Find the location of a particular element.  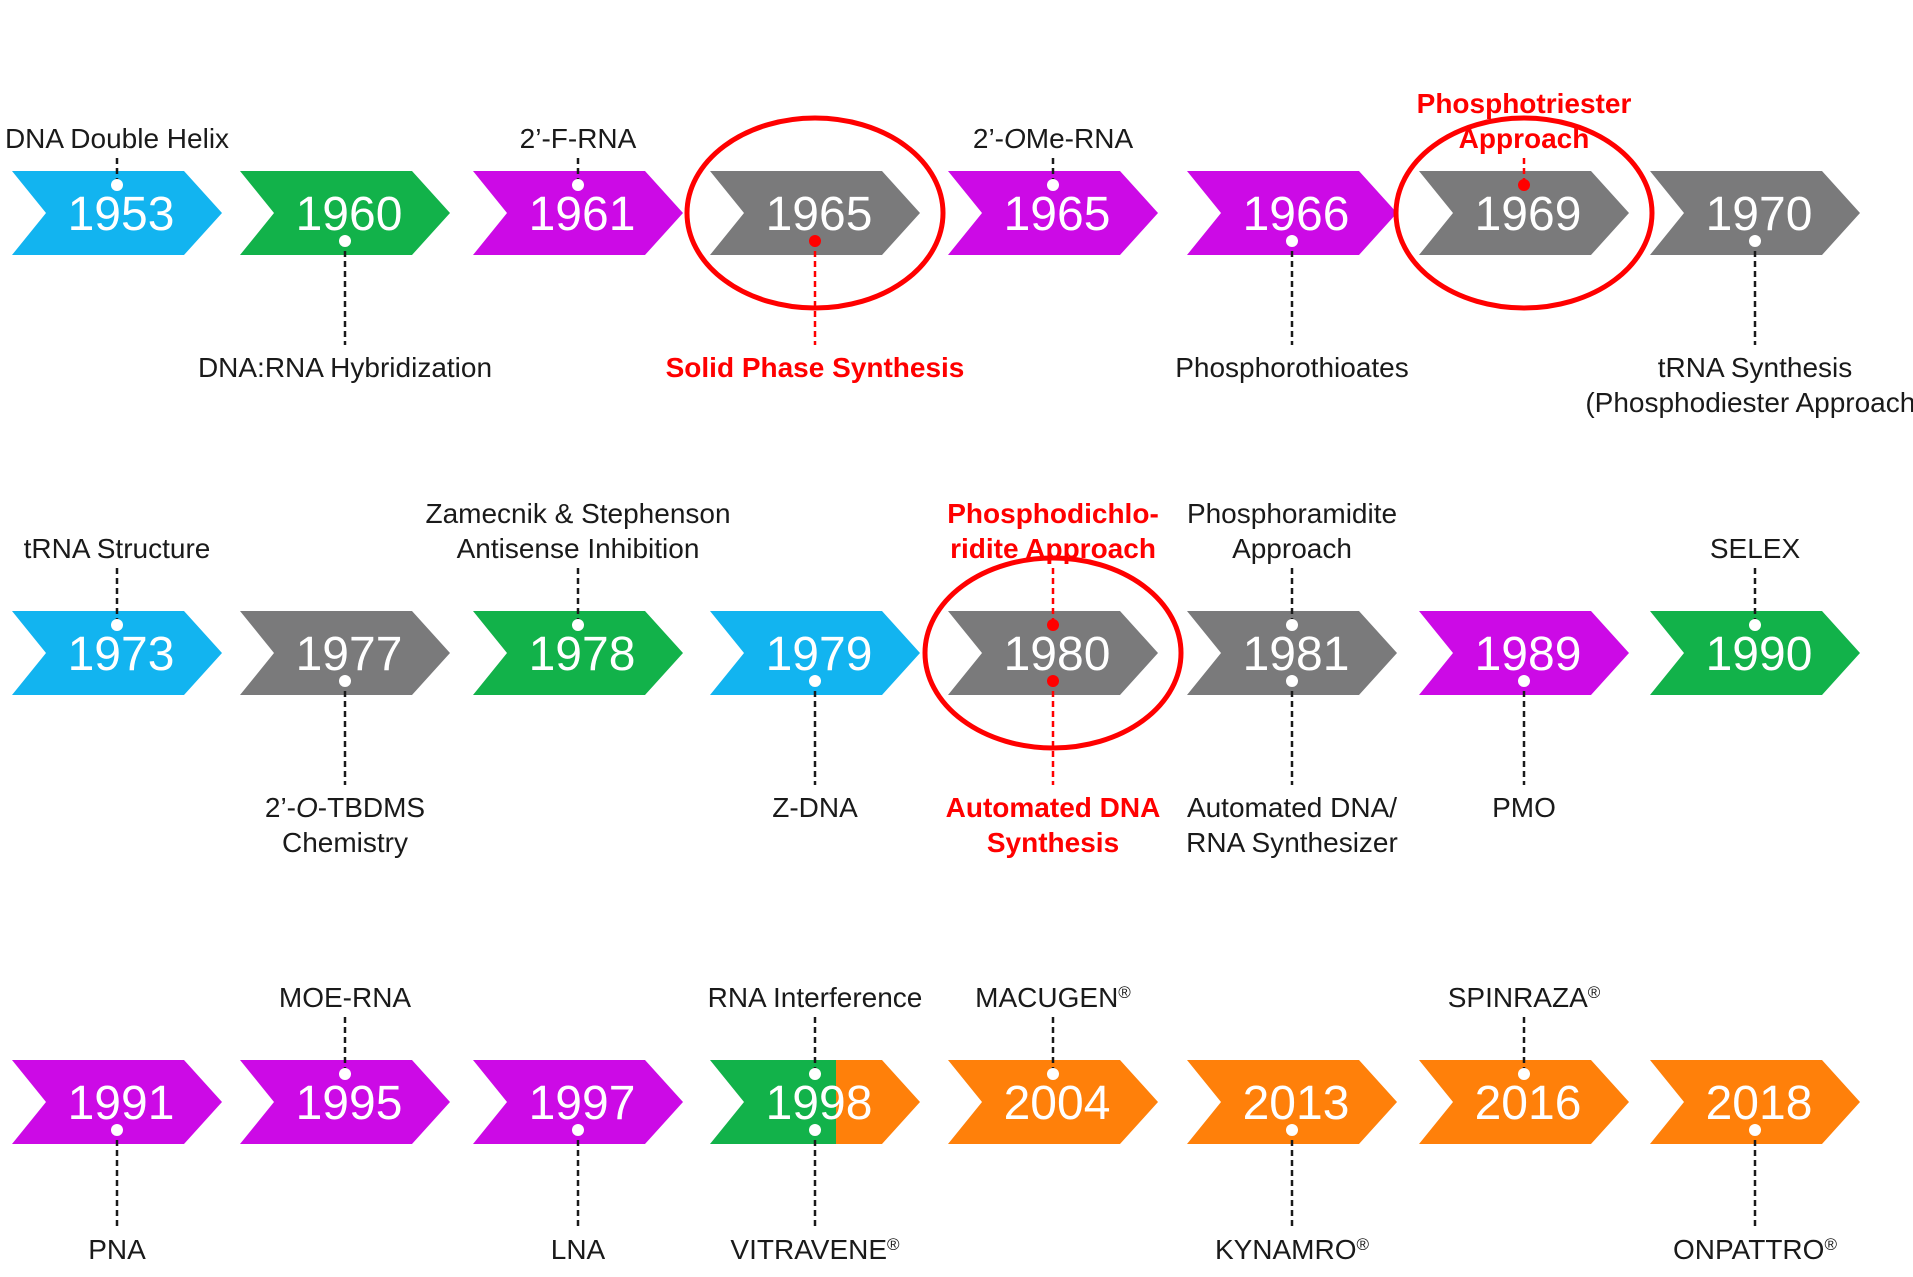

milestone-label: MACUGEN® is located at coordinates (1053, 997).